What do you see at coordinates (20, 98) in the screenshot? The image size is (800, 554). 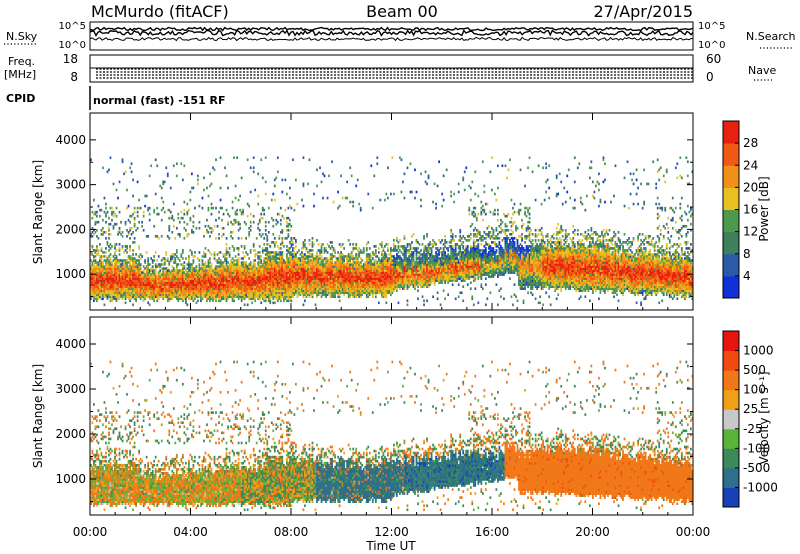 I see `cpid-label: CPID` at bounding box center [20, 98].